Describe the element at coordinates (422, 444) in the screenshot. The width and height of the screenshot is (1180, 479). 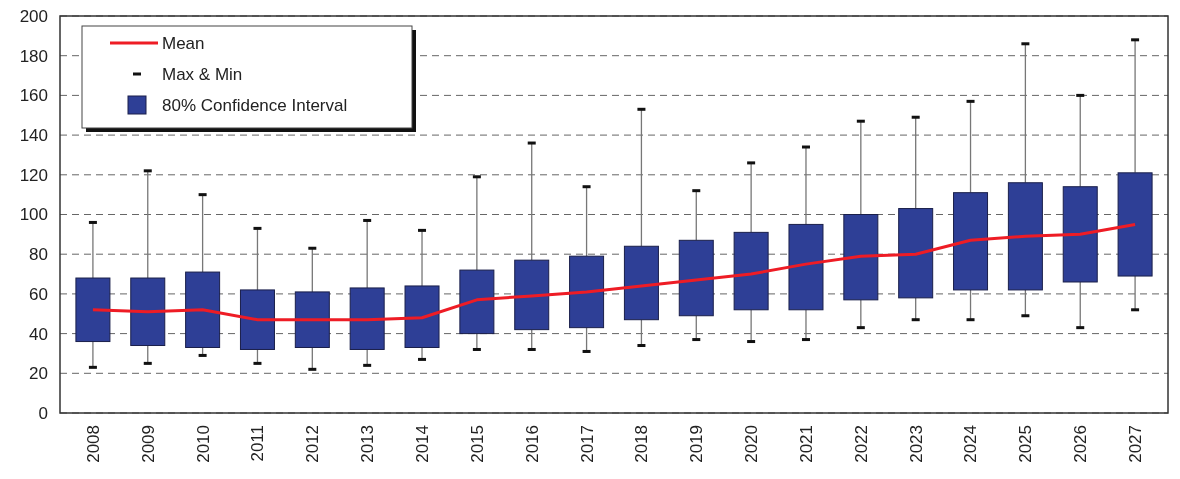
I see `x-tick-label: 2014` at that location.